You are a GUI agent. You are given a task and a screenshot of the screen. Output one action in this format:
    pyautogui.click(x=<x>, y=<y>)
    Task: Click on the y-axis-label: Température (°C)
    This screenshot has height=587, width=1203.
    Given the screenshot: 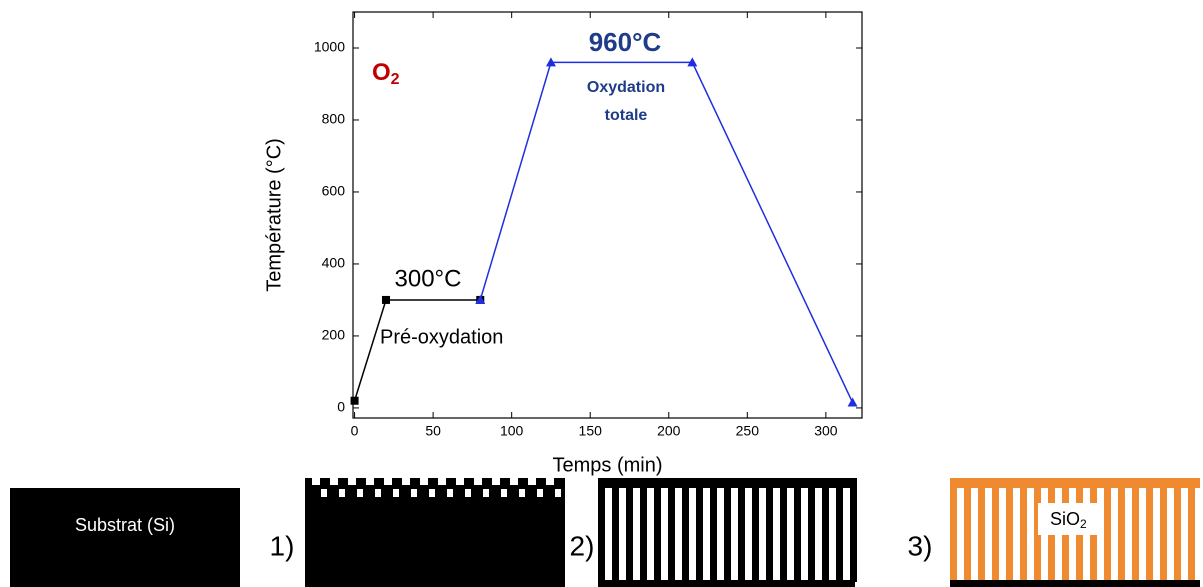 What is the action you would take?
    pyautogui.click(x=274, y=215)
    